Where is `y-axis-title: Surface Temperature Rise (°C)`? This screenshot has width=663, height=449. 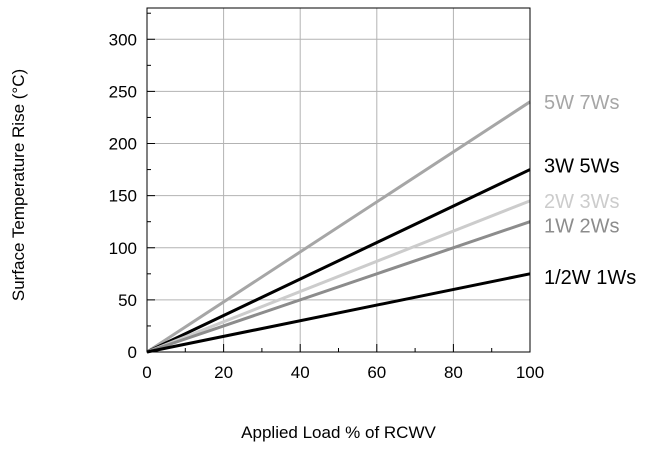
y-axis-title: Surface Temperature Rise (°C) is located at coordinates (18, 185).